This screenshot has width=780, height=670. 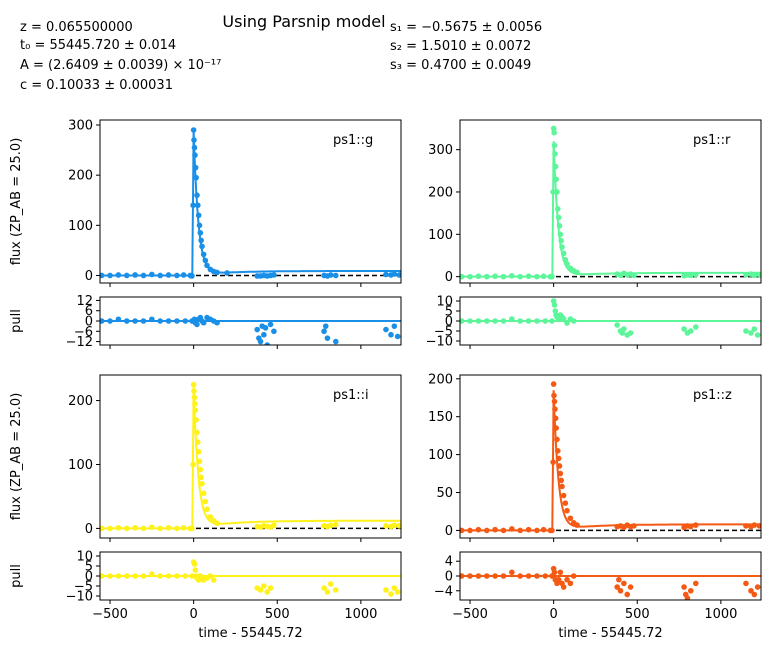 What do you see at coordinates (637, 614) in the screenshot?
I see `x-tick-label: 500` at bounding box center [637, 614].